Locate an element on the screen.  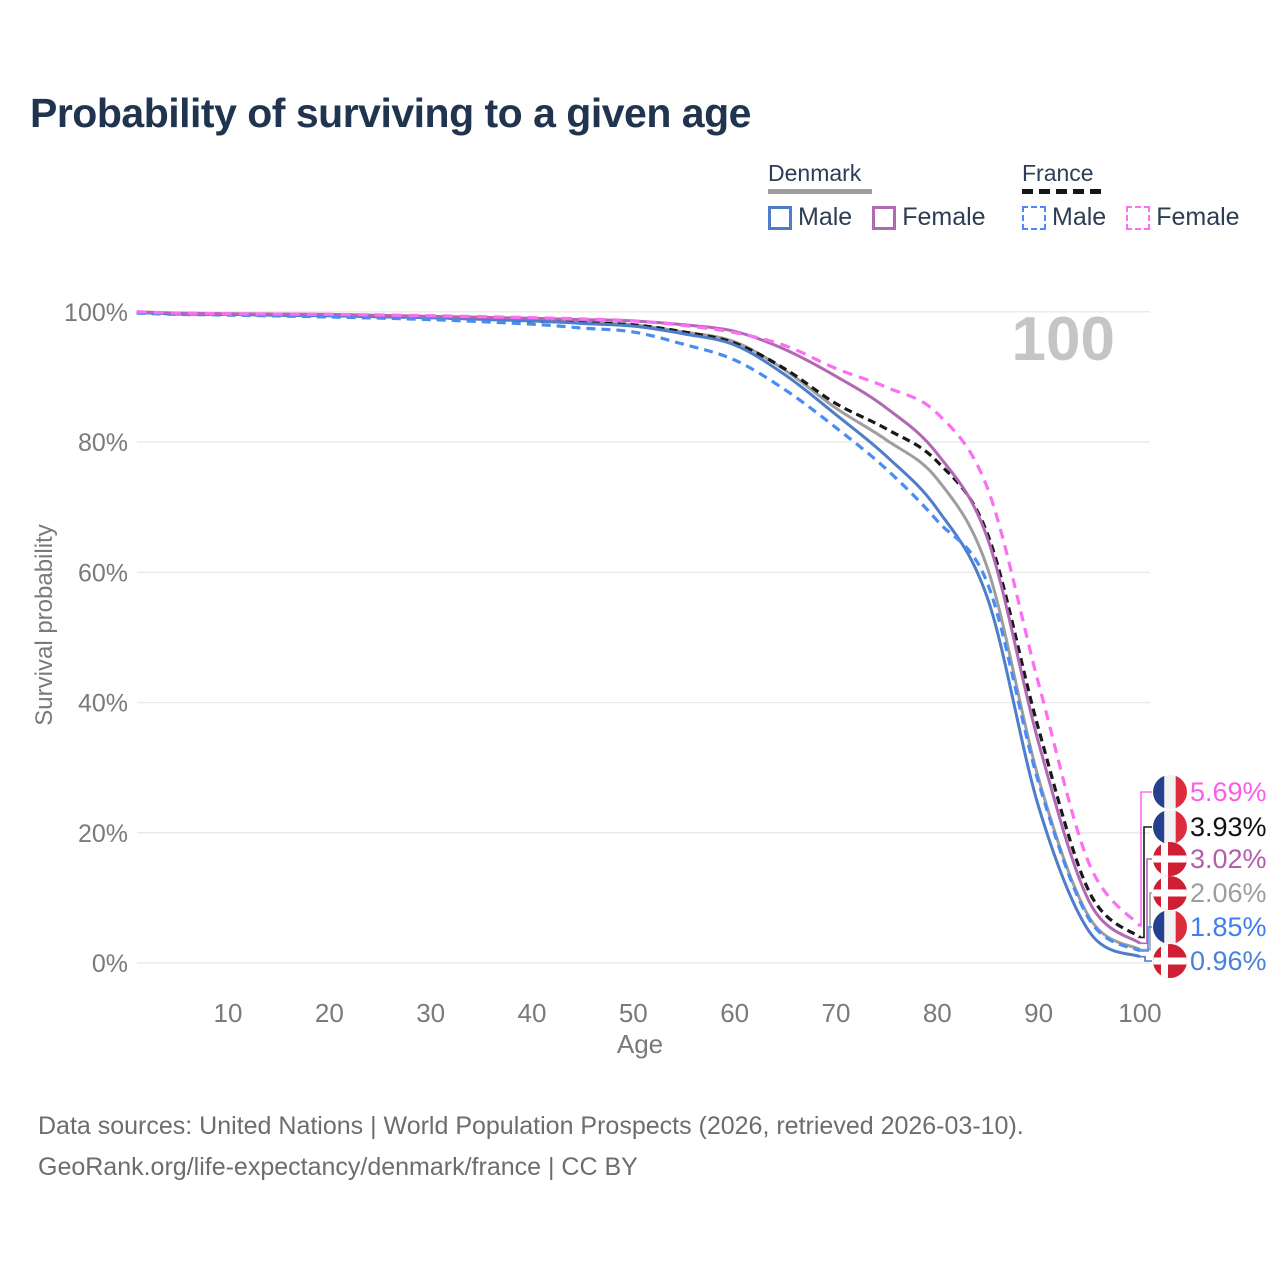
end-value-label-france-male: 1.85% is located at coordinates (1228, 927).